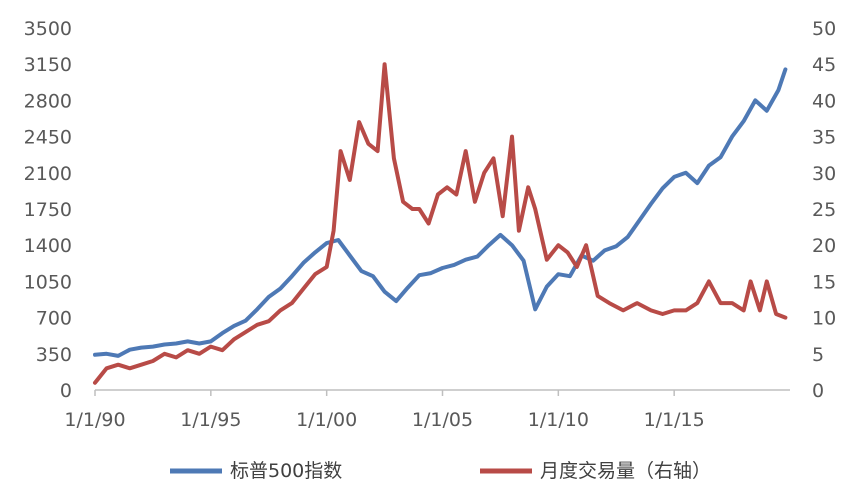 The height and width of the screenshot is (504, 864). Describe the element at coordinates (48, 65) in the screenshot. I see `y-left-tick-label: 3150` at that location.